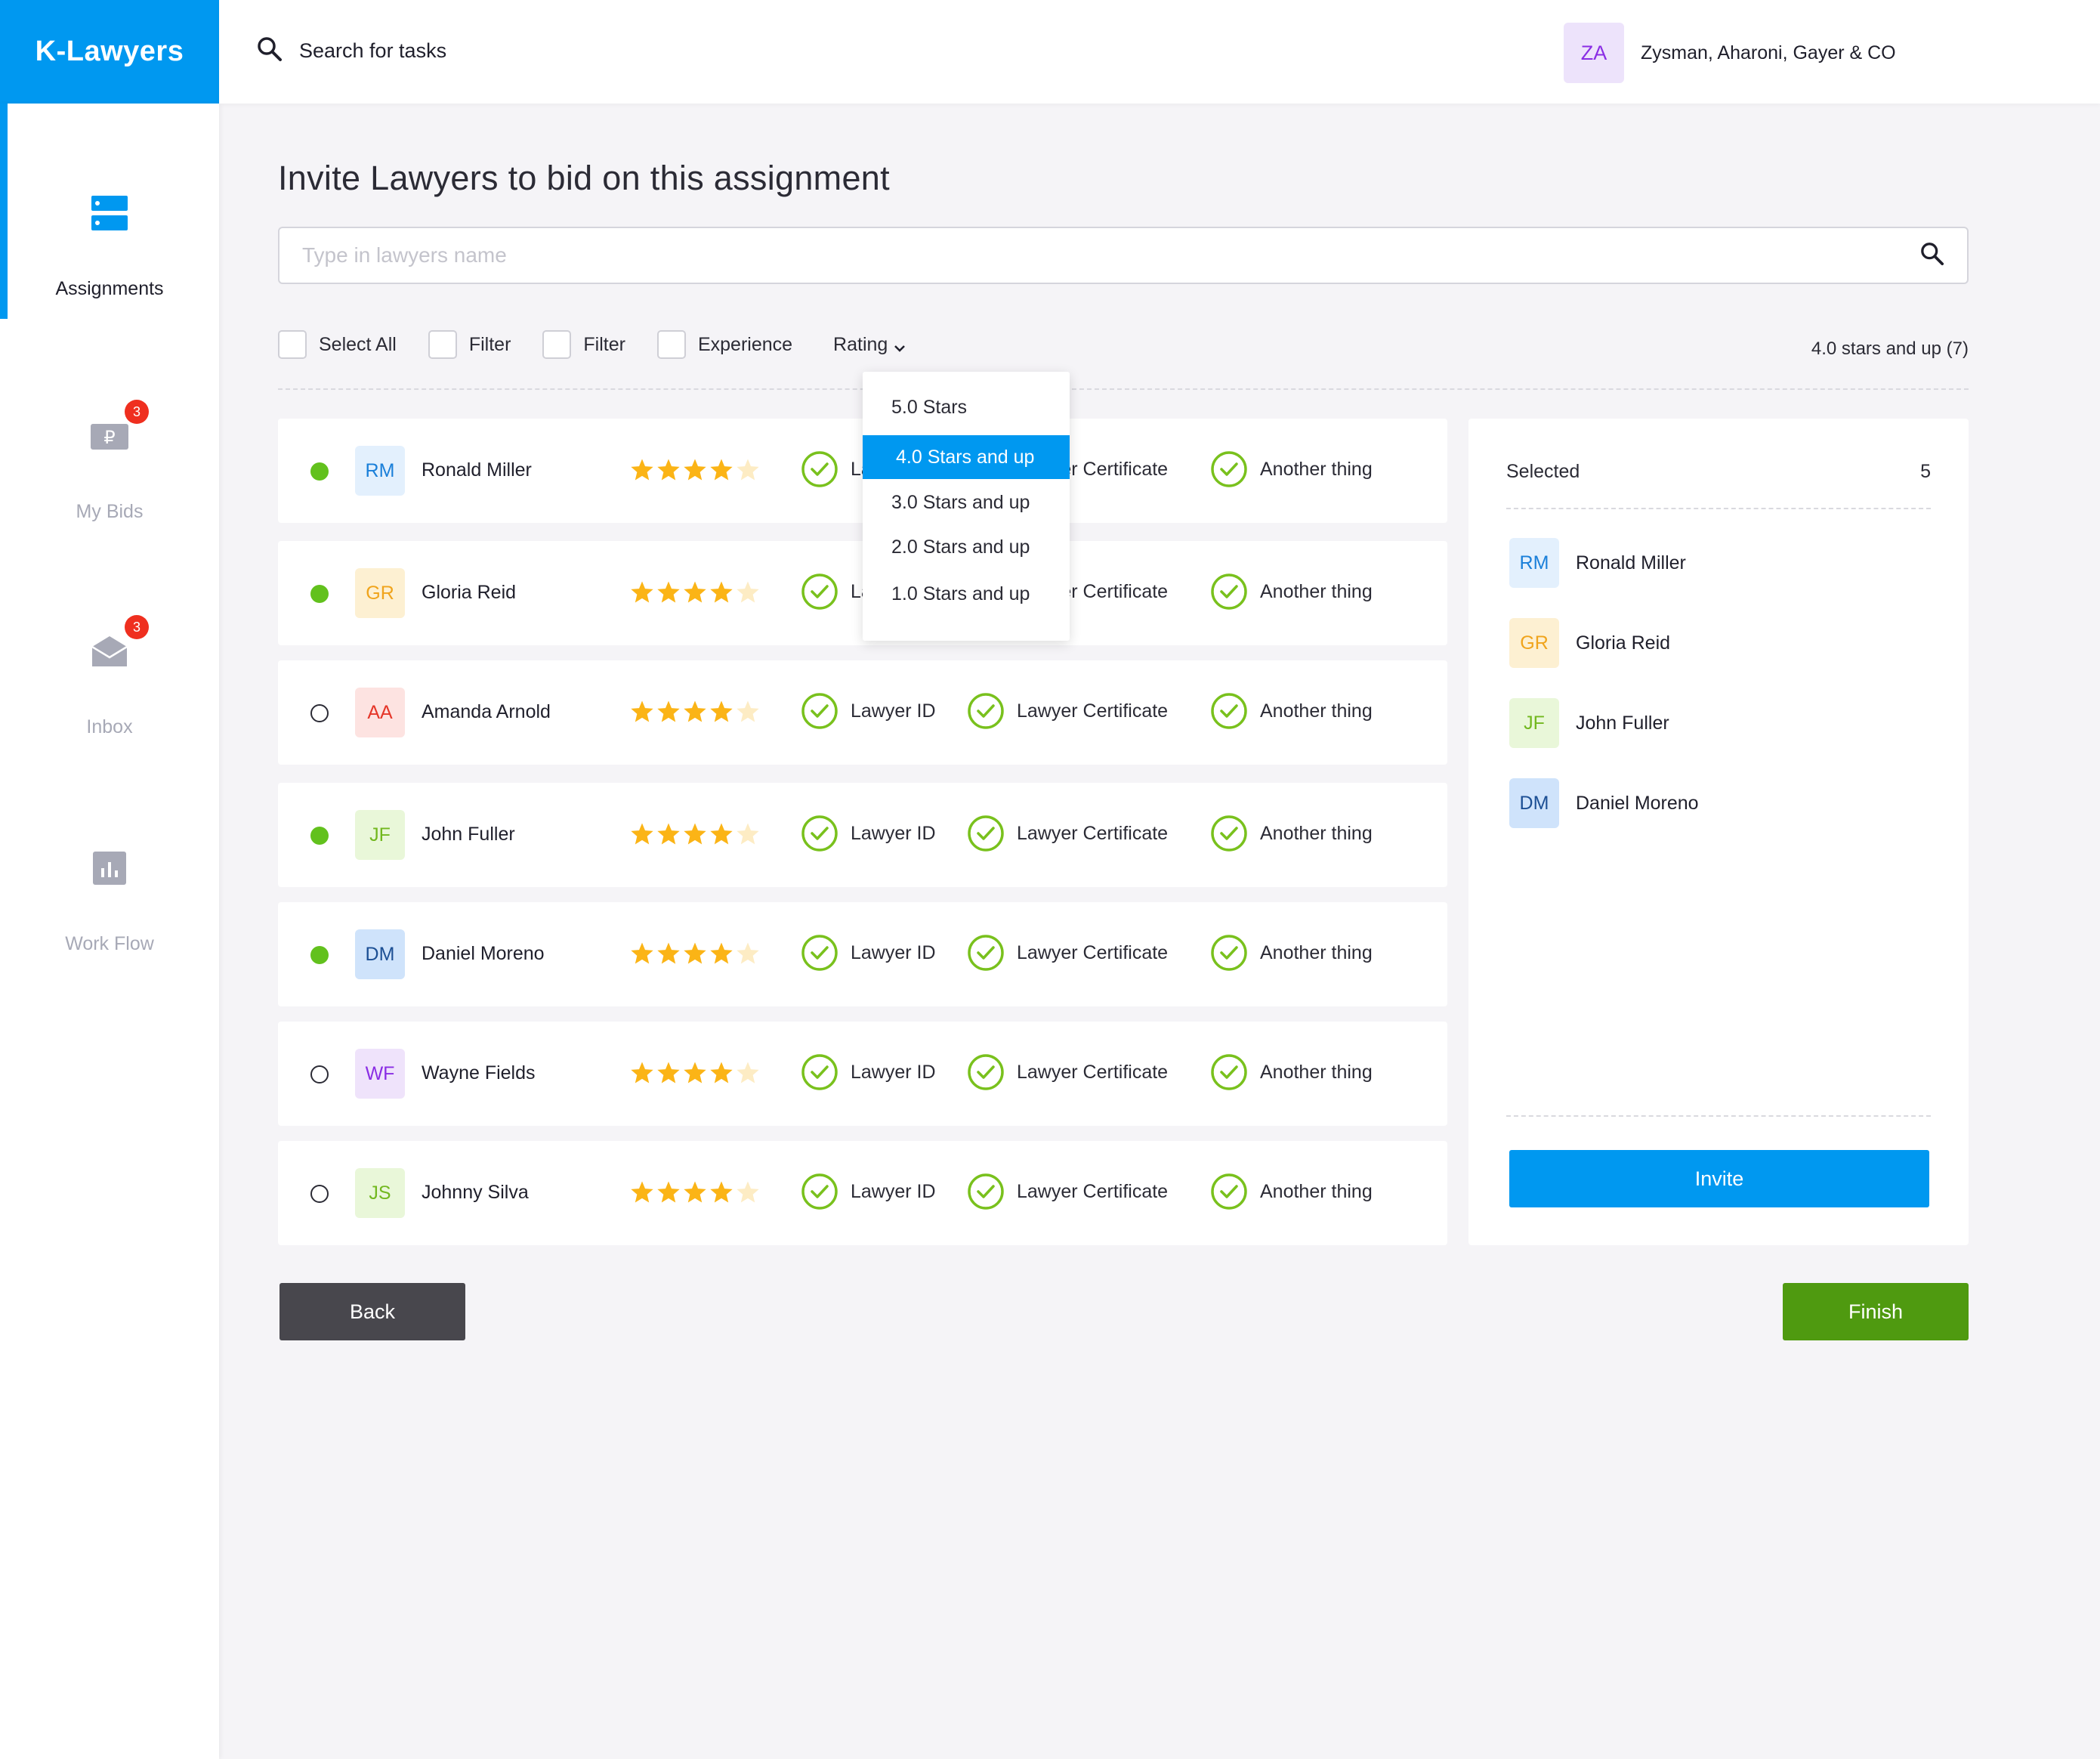 Image resolution: width=2100 pixels, height=1759 pixels. Describe the element at coordinates (137, 412) in the screenshot. I see `bids-badge: 3` at that location.